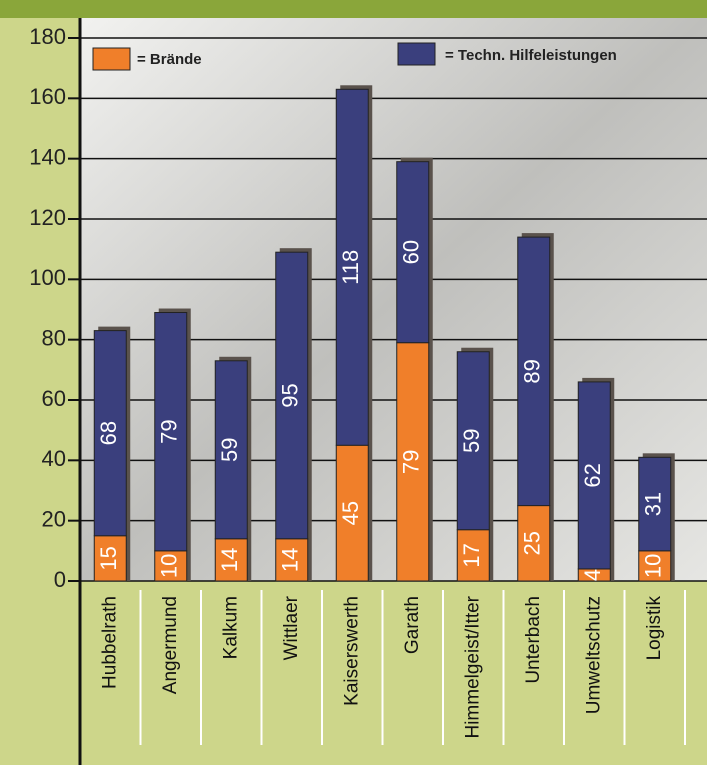 This screenshot has height=765, width=707. What do you see at coordinates (54, 337) in the screenshot?
I see `y-tick-label: 80` at bounding box center [54, 337].